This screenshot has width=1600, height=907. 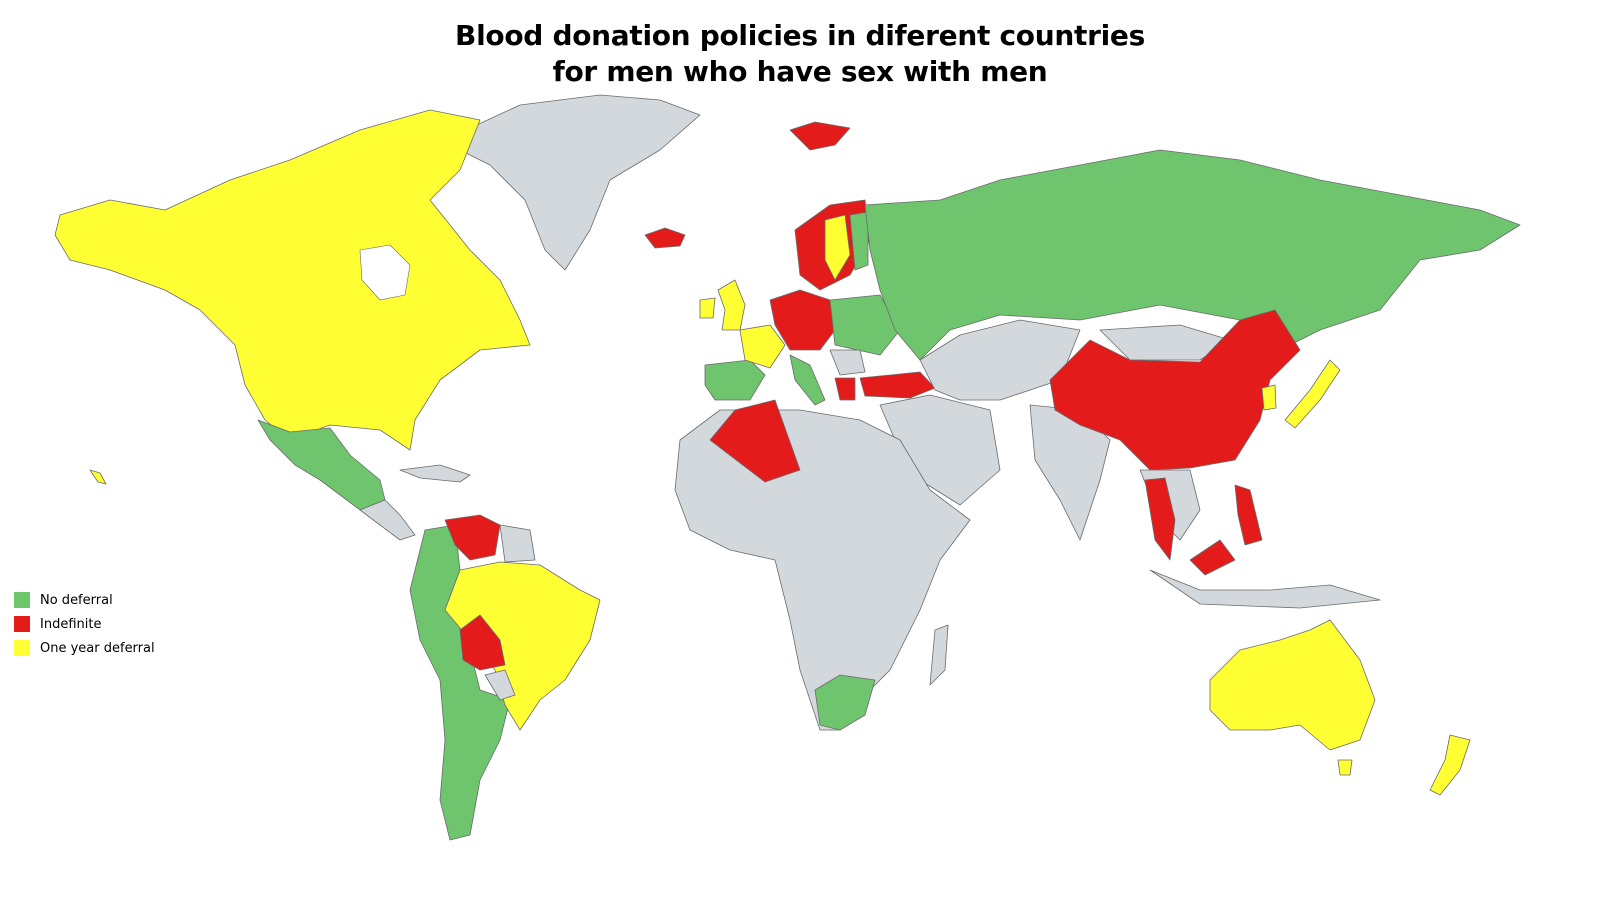 I want to click on japan, so click(x=1312, y=394).